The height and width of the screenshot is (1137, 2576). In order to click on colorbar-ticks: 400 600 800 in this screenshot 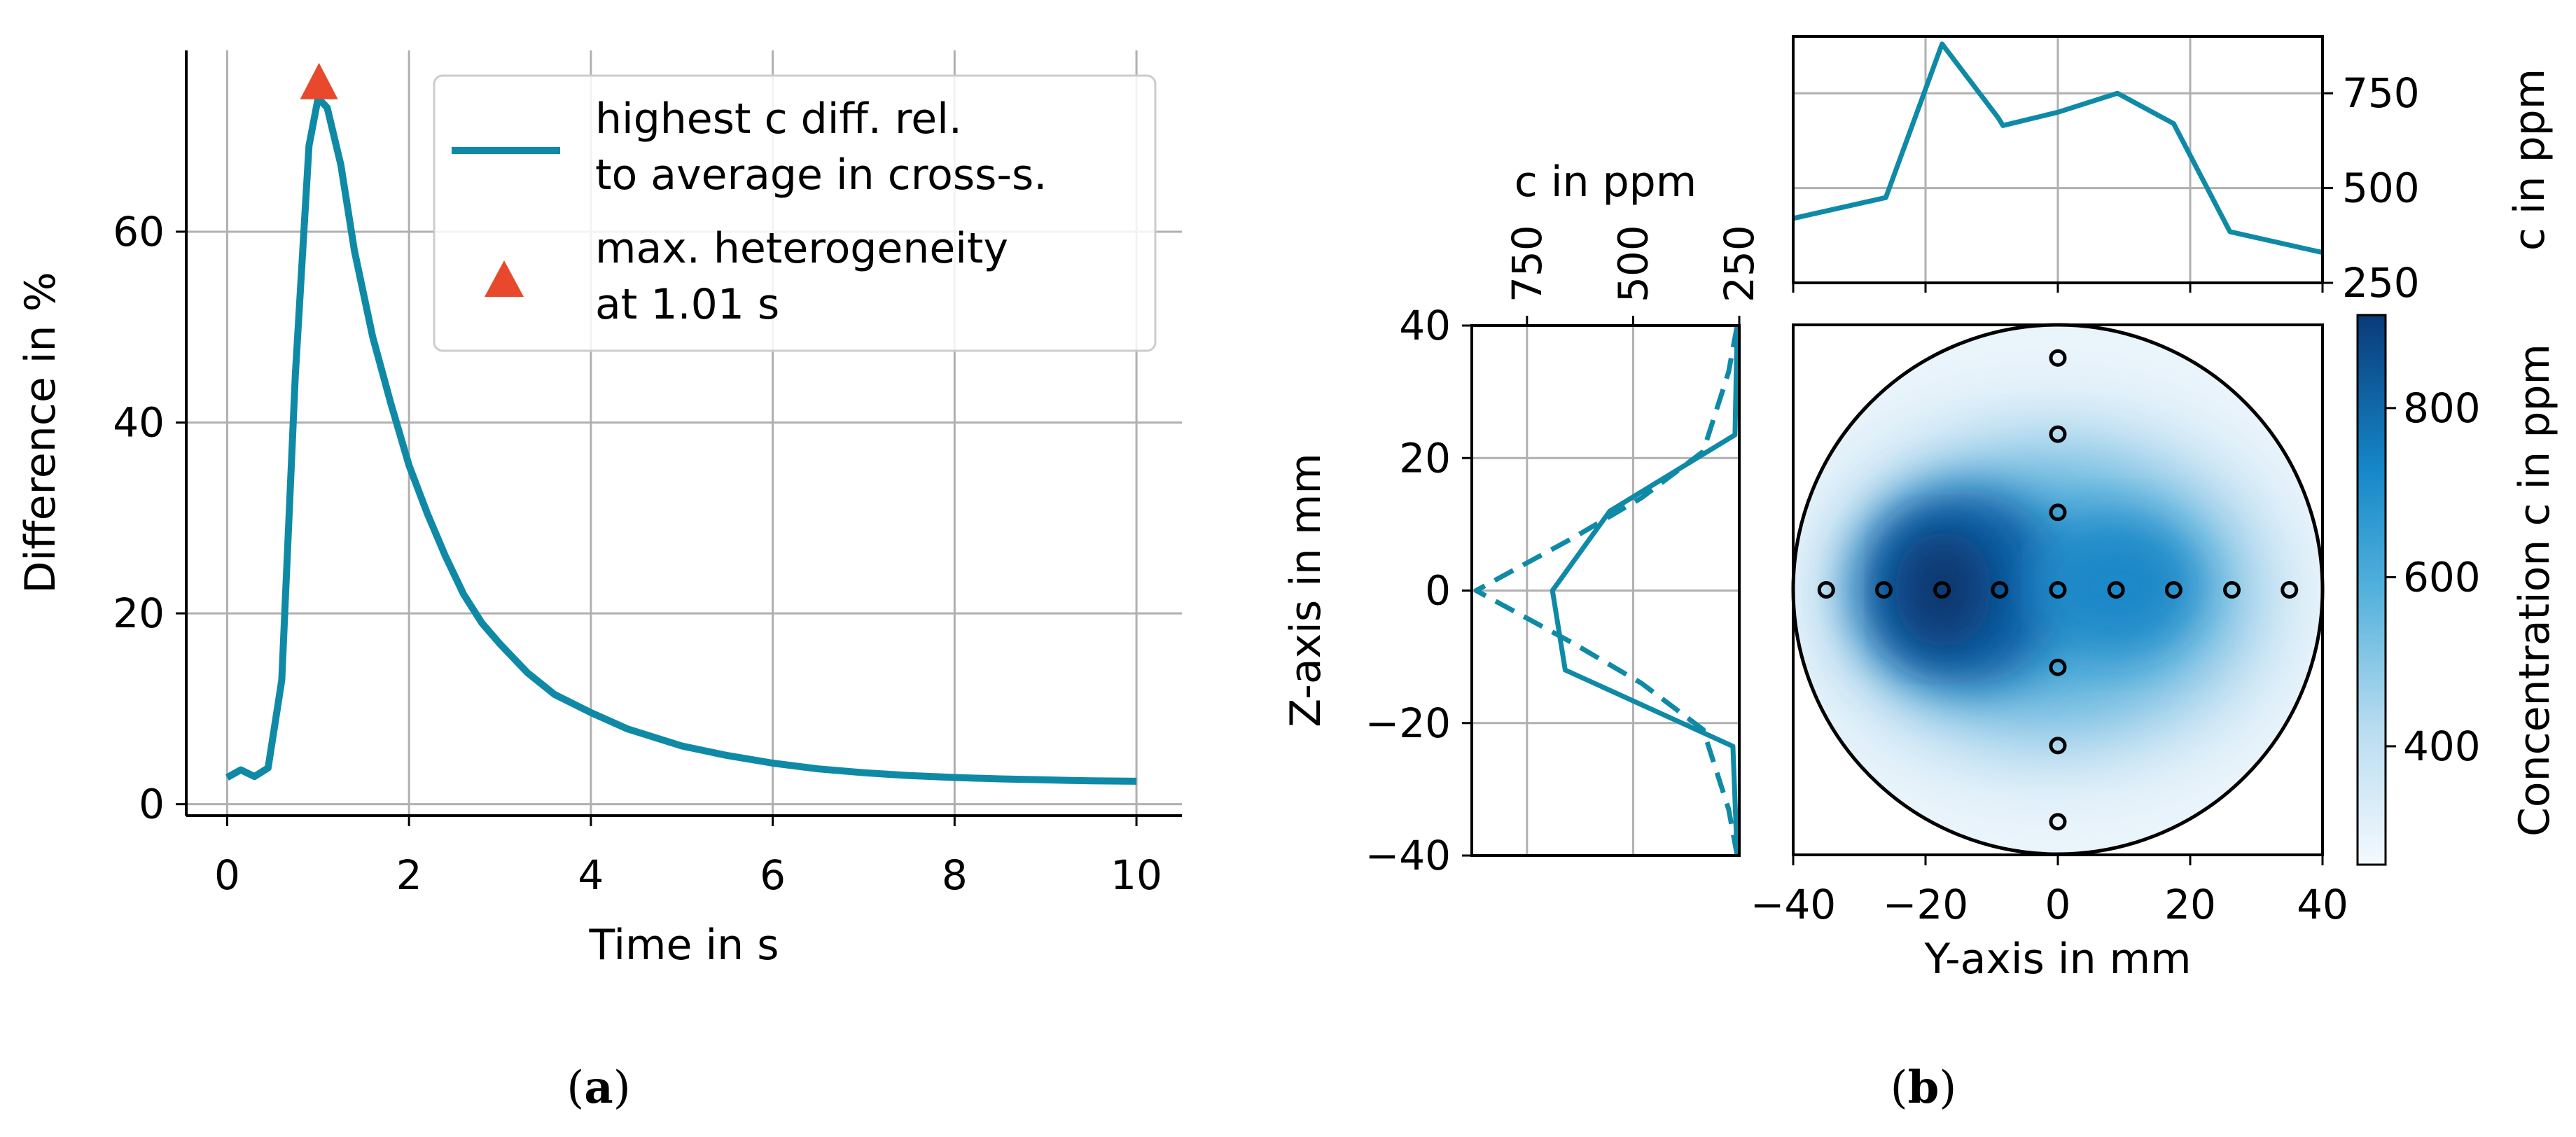, I will do `click(2433, 577)`.